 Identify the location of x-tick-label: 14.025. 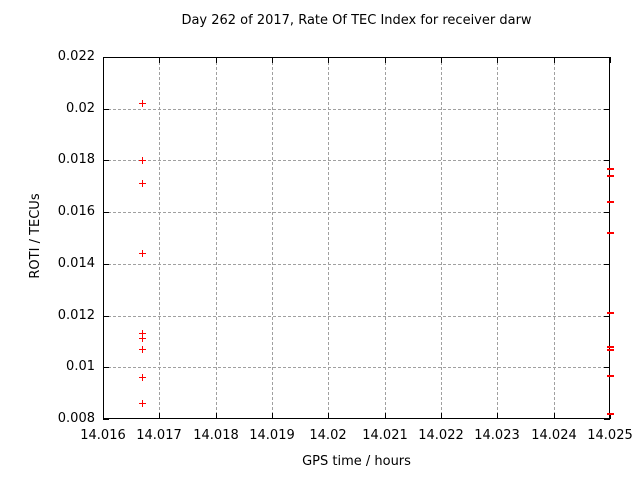
(610, 435).